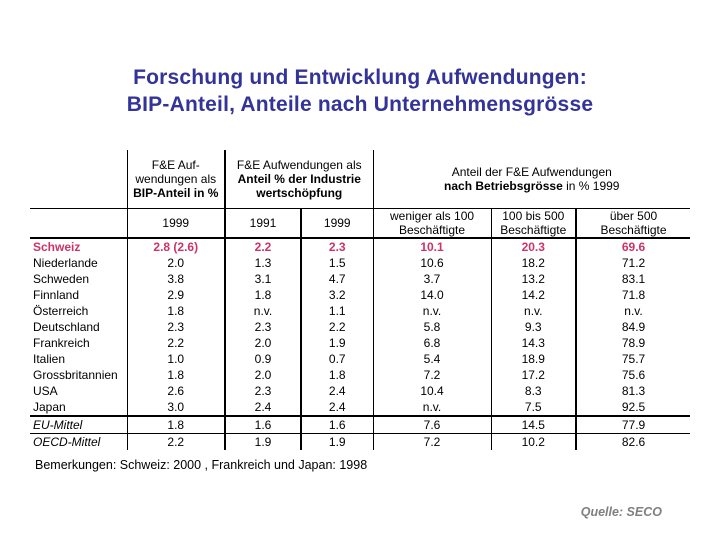  Describe the element at coordinates (79, 246) in the screenshot. I see `country-cell: Schweiz` at that location.